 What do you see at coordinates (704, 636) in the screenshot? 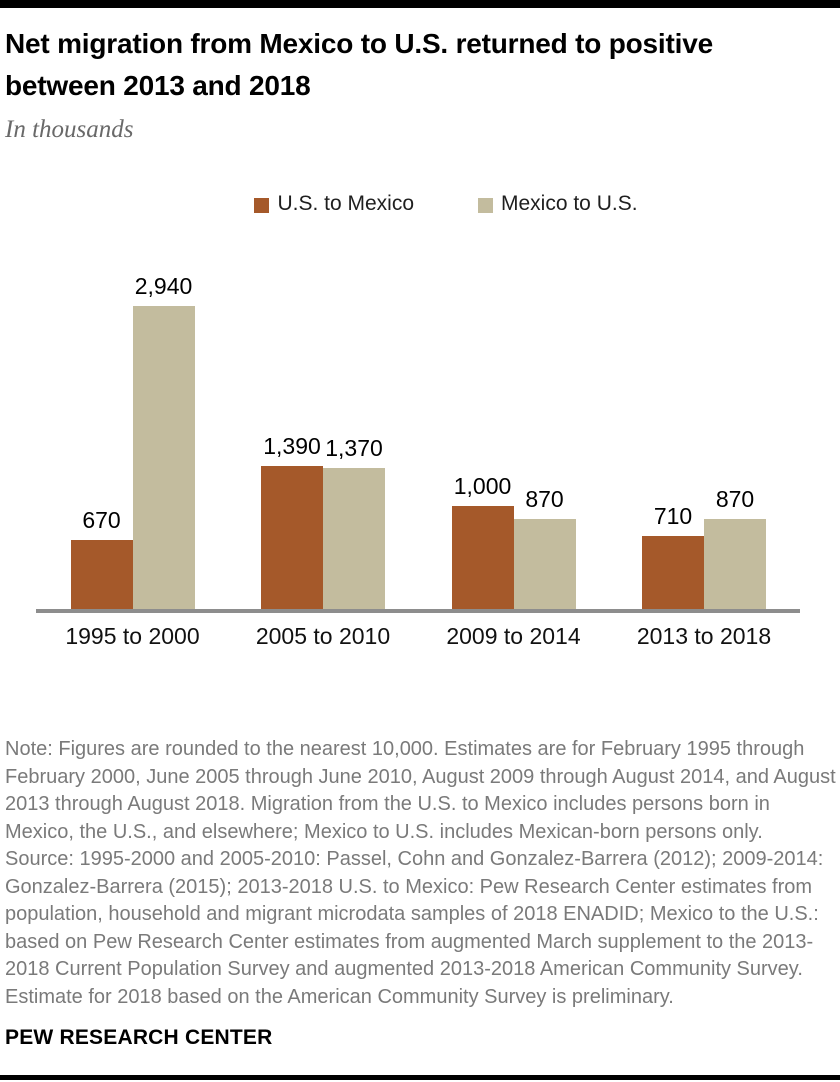
I see `category-label: 2013 to 2018` at bounding box center [704, 636].